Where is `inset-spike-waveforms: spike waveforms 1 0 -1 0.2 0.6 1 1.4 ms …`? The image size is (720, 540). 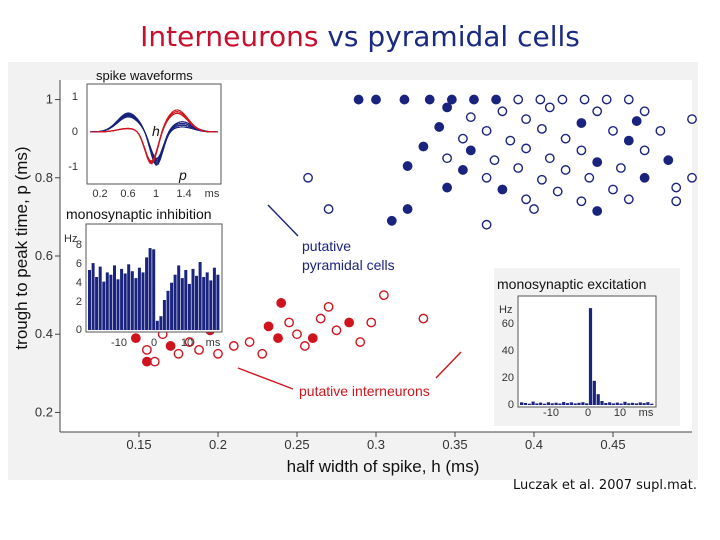
inset-spike-waveforms: spike waveforms 1 0 -1 0.2 0.6 1 1.4 ms … is located at coordinates (145, 134).